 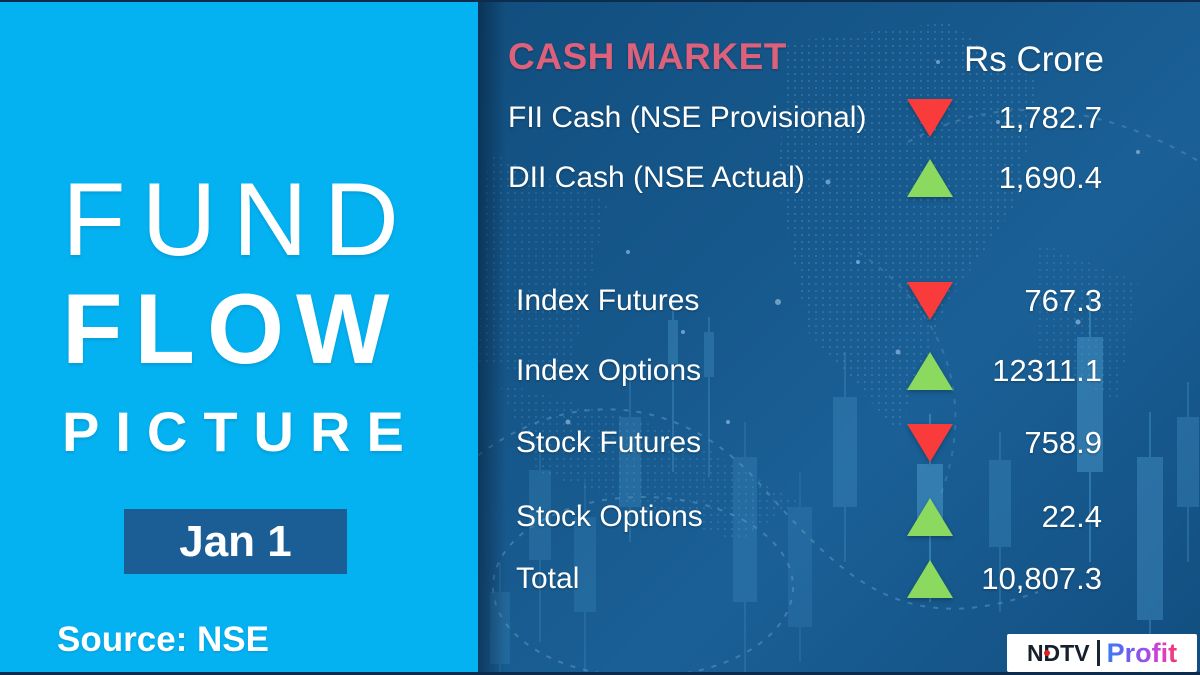 What do you see at coordinates (1142, 652) in the screenshot?
I see `profit-wordmark: Profit` at bounding box center [1142, 652].